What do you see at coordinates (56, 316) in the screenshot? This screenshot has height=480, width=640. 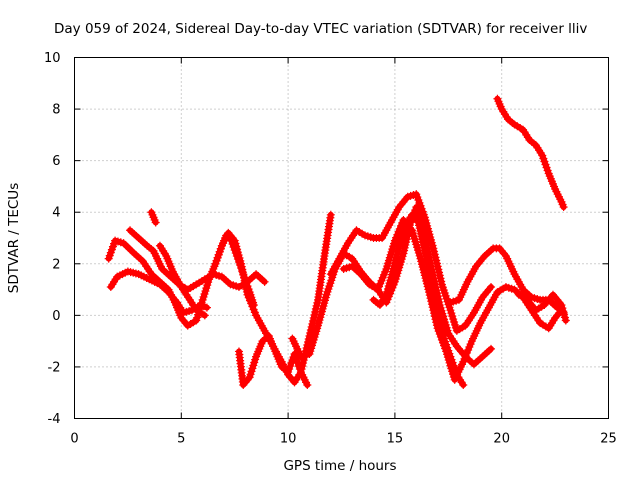 I see `y-tick-label: 0` at bounding box center [56, 316].